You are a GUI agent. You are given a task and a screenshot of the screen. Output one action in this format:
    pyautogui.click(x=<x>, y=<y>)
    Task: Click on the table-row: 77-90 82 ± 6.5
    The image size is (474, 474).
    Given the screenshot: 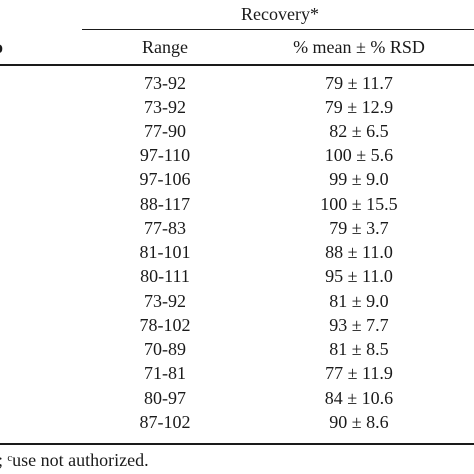 What is the action you would take?
    pyautogui.click(x=237, y=131)
    